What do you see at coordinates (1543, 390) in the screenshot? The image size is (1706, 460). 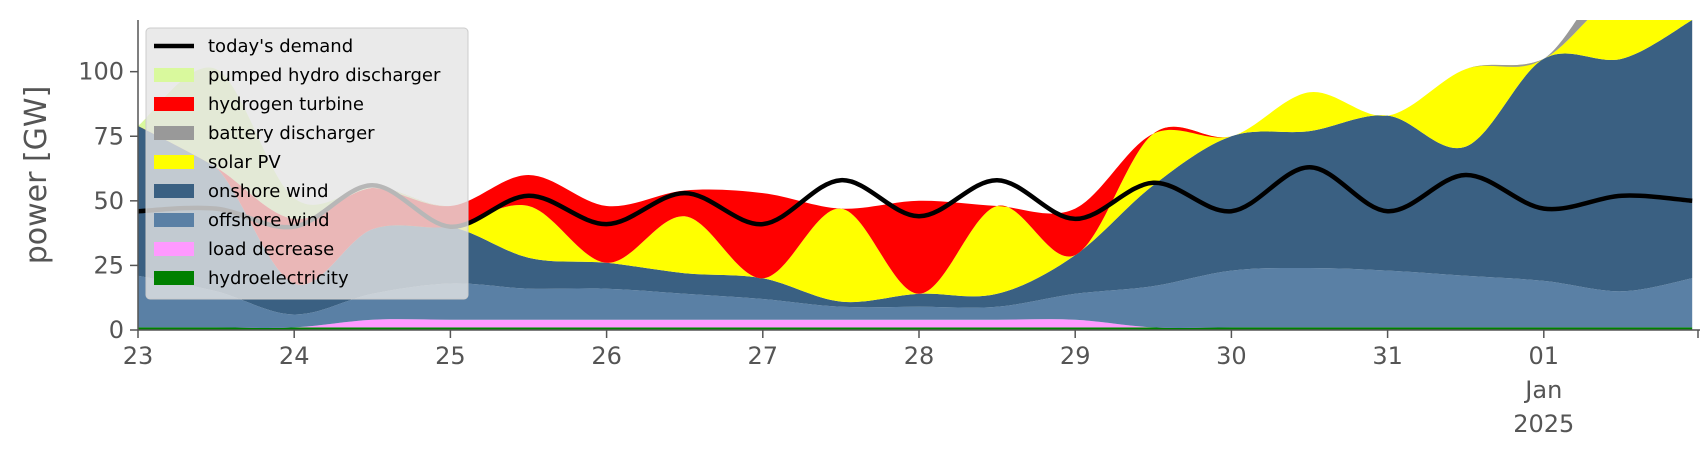 I see `x-tick-label: 01 Jan 2025` at bounding box center [1543, 390].